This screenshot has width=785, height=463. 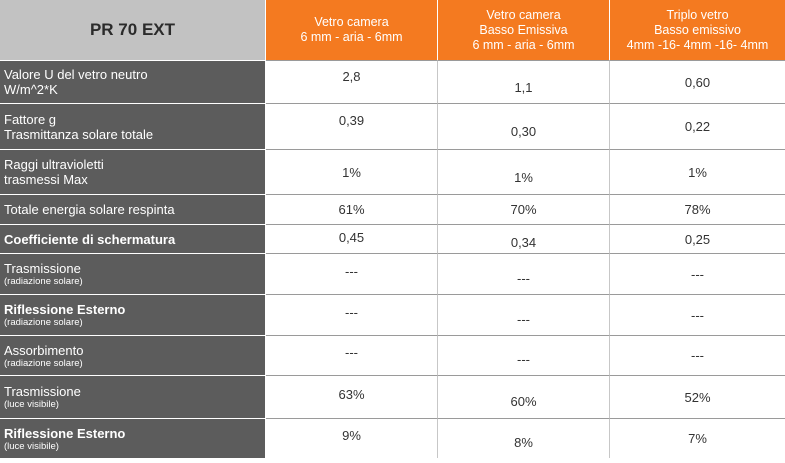 What do you see at coordinates (133, 30) in the screenshot?
I see `product-title: PR 70 EXT` at bounding box center [133, 30].